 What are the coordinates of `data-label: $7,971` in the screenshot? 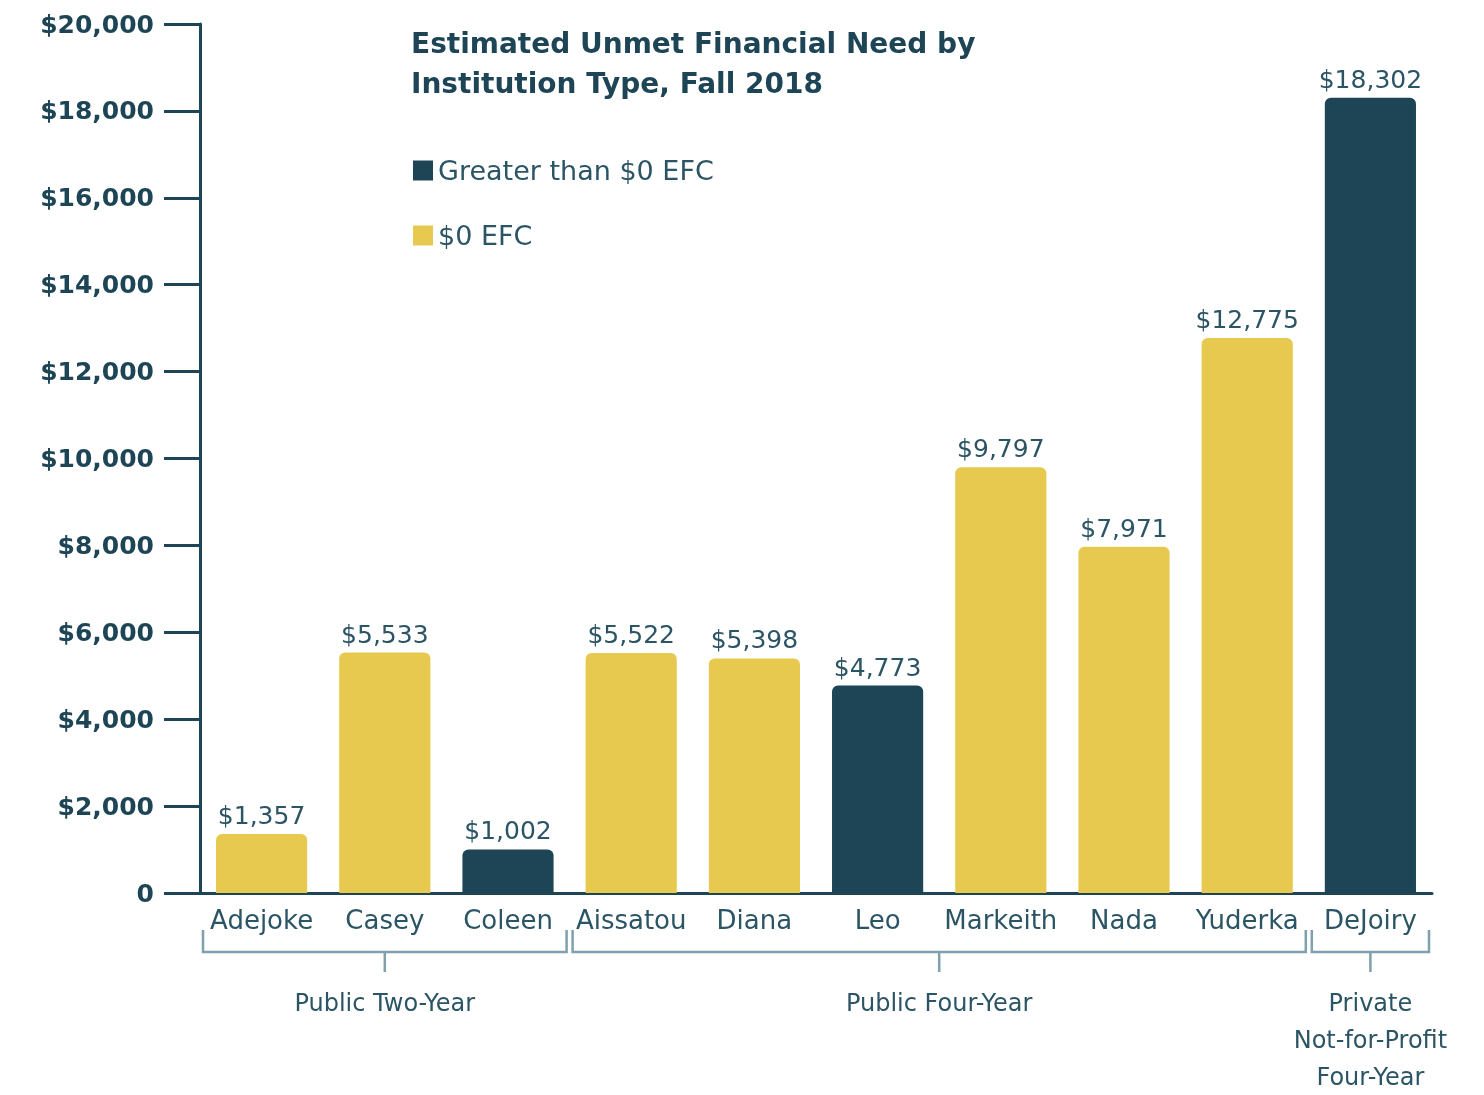 It's located at (1124, 528).